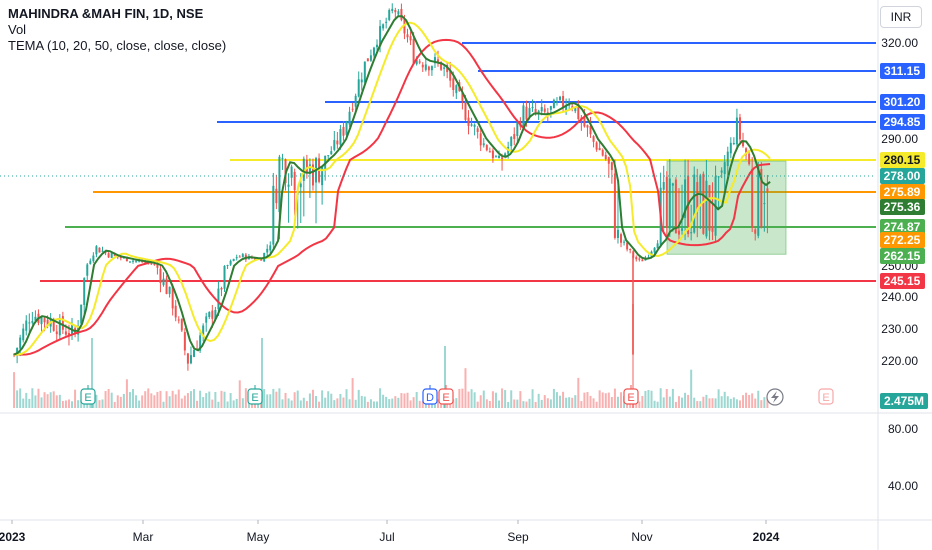  Describe the element at coordinates (899, 43) in the screenshot. I see `price-axis-tick: 320.00` at that location.